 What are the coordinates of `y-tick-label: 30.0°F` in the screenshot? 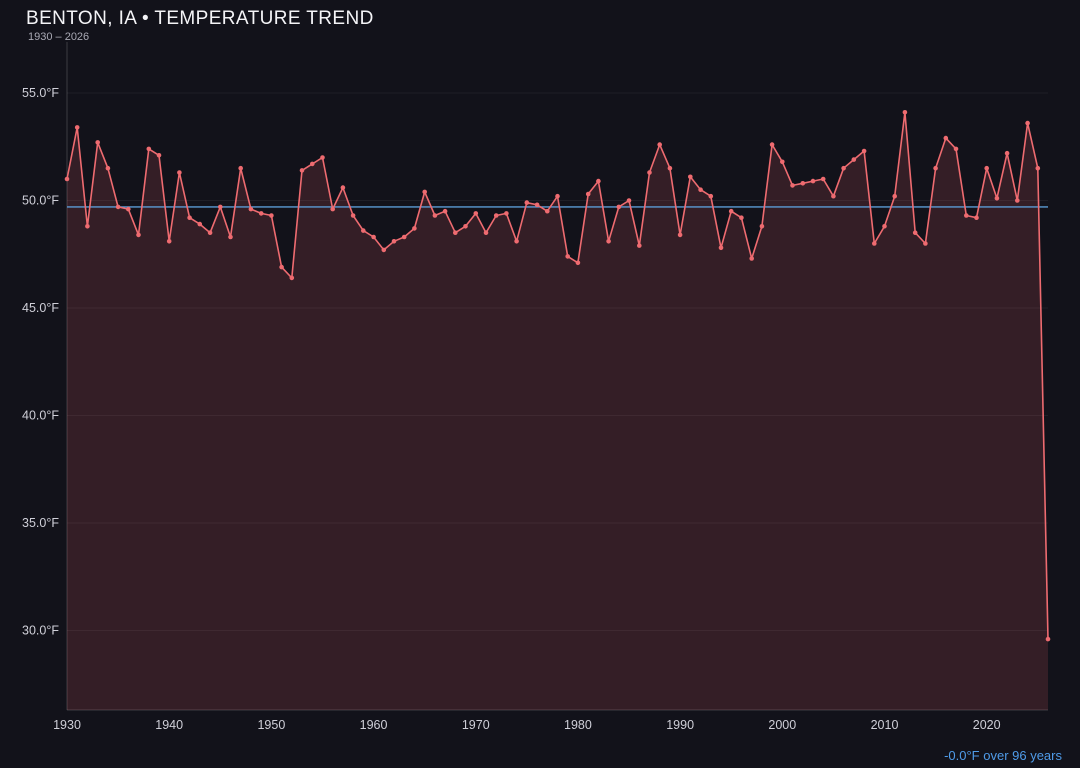 It's located at (40, 630).